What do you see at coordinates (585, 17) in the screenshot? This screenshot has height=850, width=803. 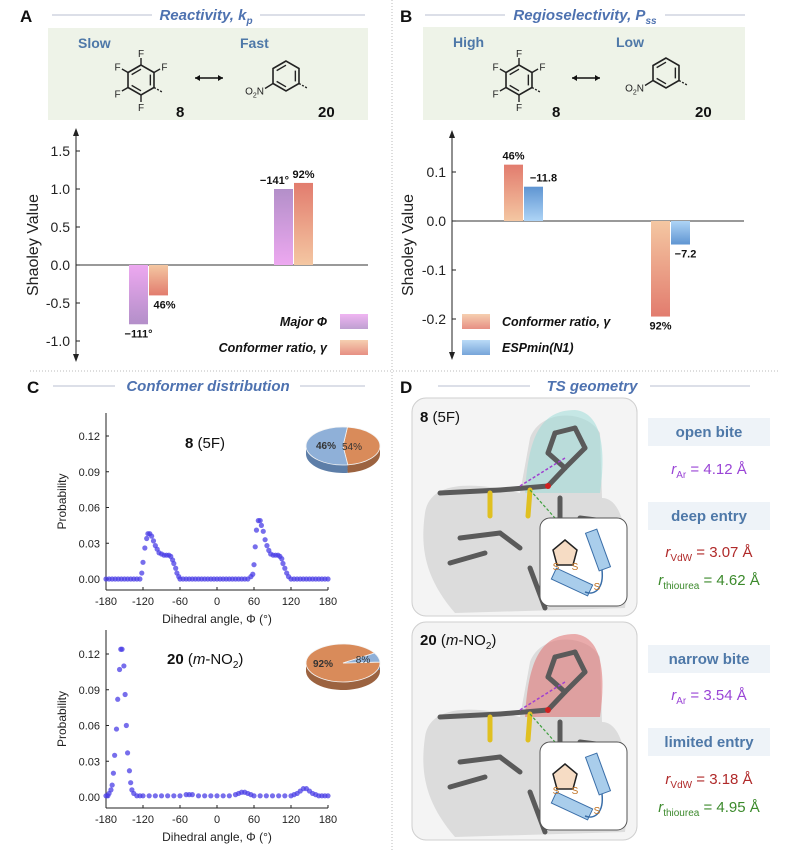 I see `panel-title-b: Regioselectivity, Pss` at bounding box center [585, 17].